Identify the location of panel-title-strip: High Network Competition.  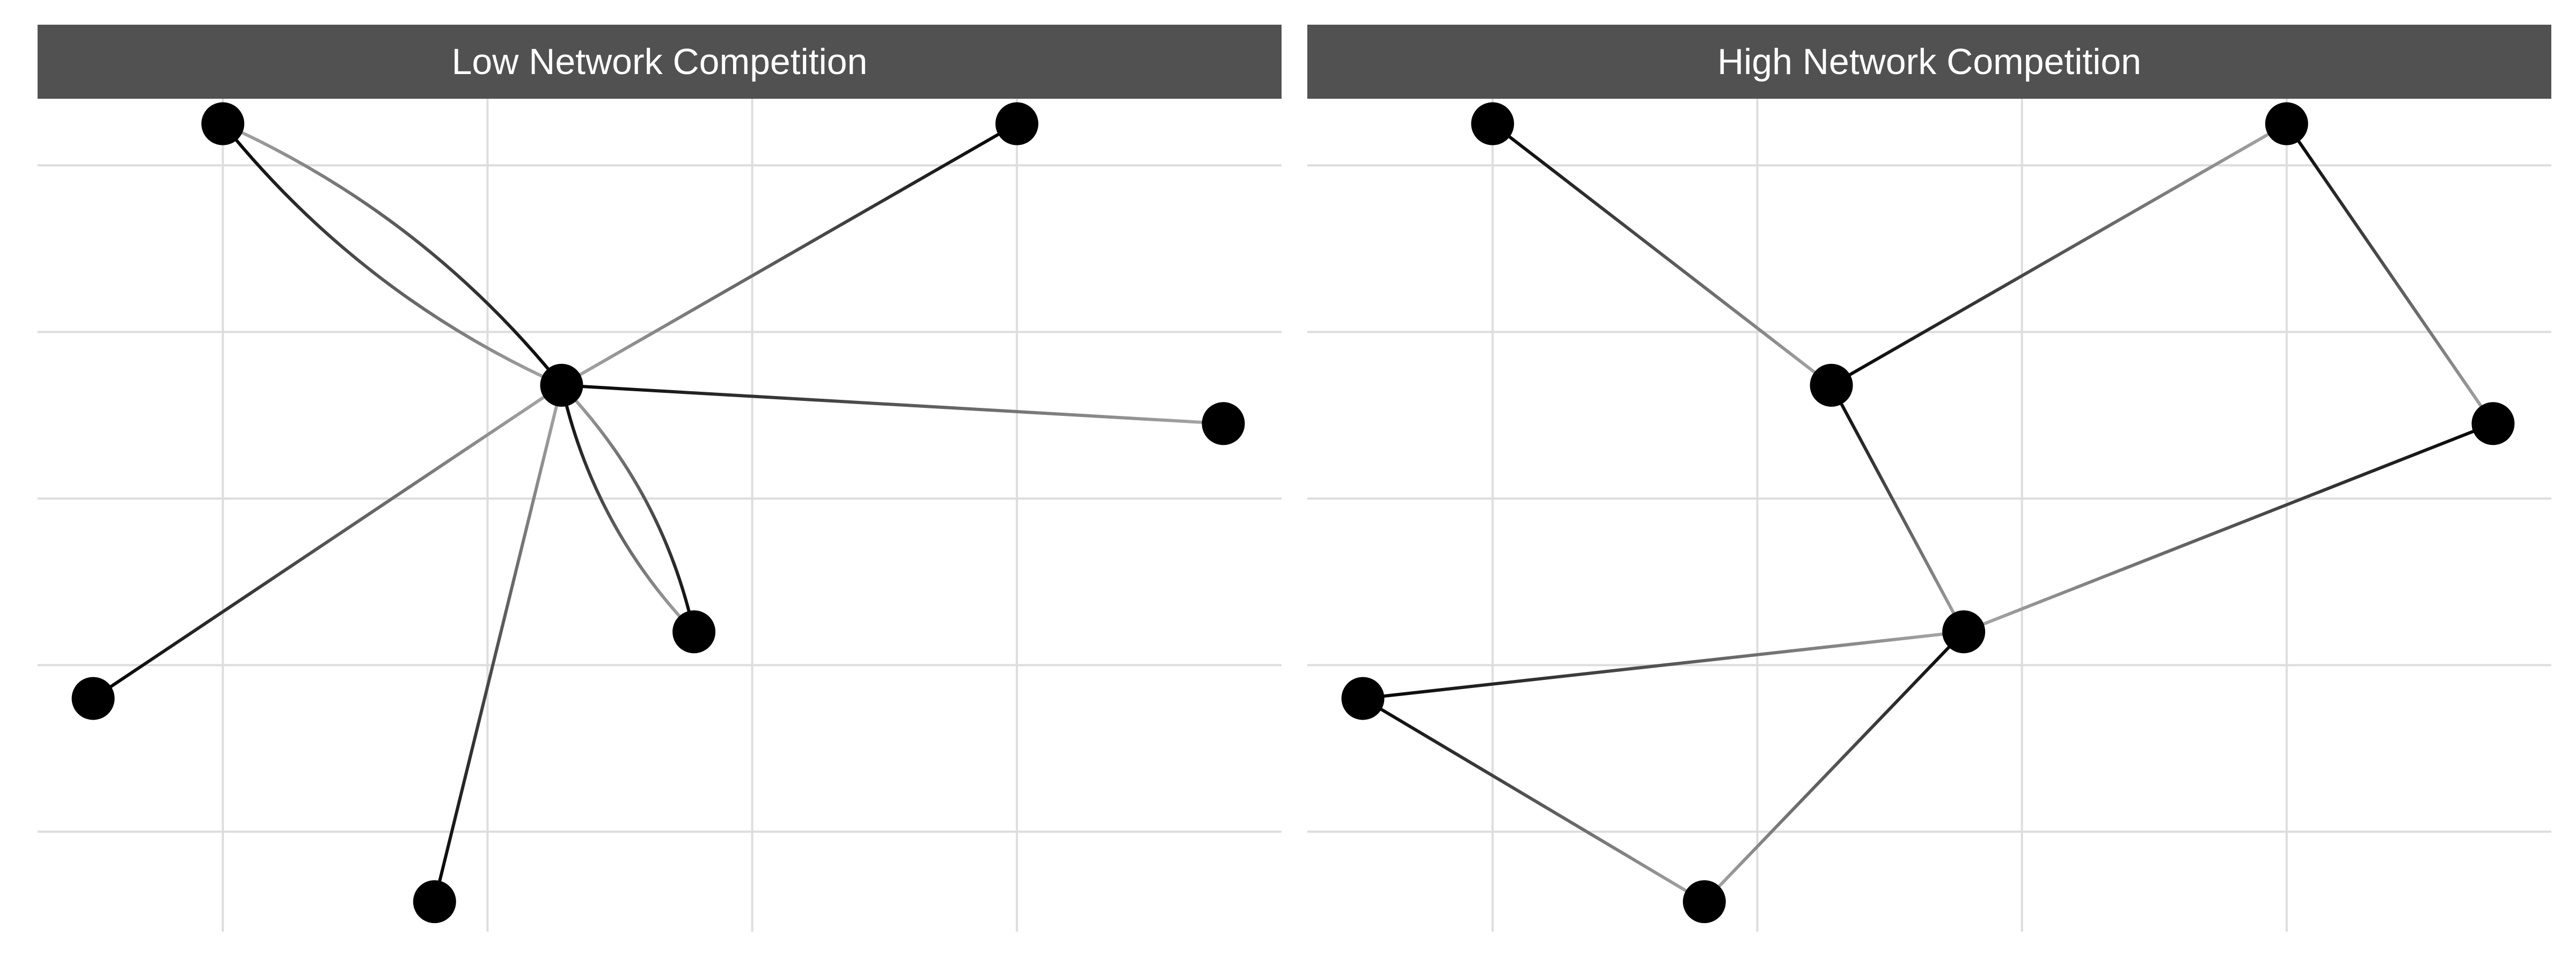
(1929, 62).